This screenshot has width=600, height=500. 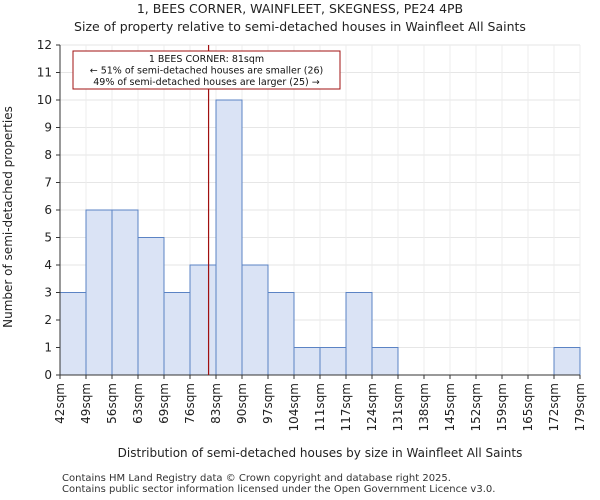 What do you see at coordinates (502, 407) in the screenshot?
I see `x-tick-label: 159sqm` at bounding box center [502, 407].